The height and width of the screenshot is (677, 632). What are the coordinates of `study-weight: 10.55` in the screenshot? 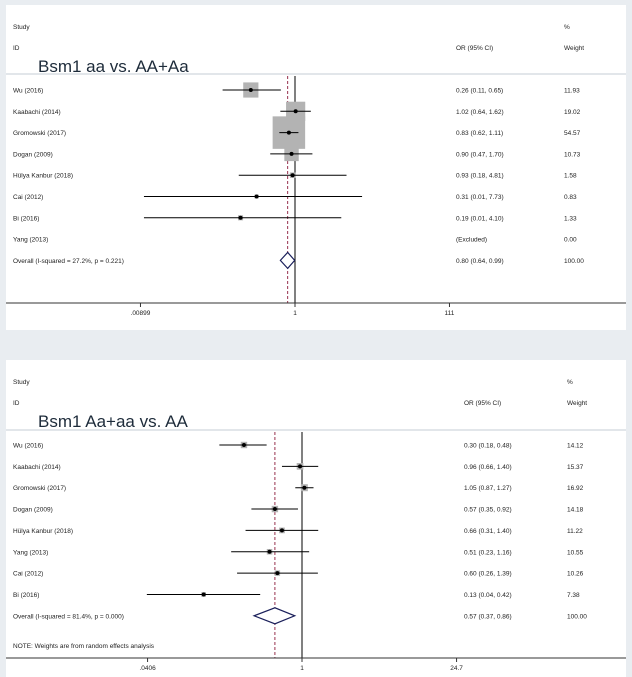 It's located at (575, 552).